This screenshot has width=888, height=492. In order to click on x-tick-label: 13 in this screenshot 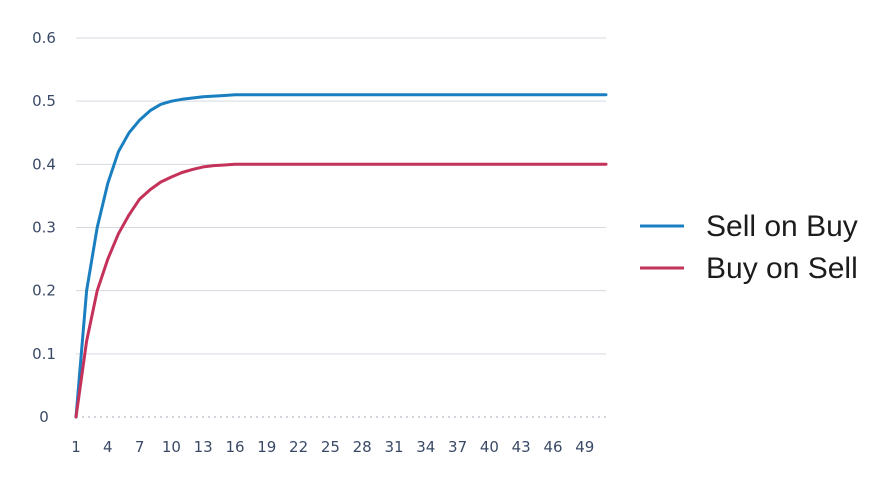, I will do `click(203, 447)`.